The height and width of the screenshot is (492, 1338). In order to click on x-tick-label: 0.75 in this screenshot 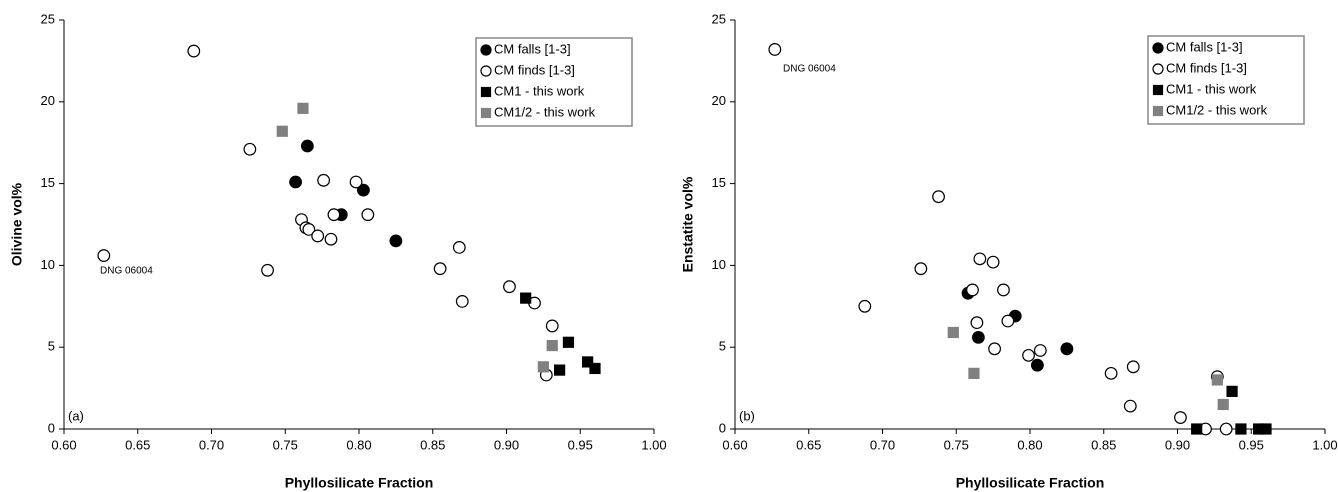, I will do `click(956, 444)`.